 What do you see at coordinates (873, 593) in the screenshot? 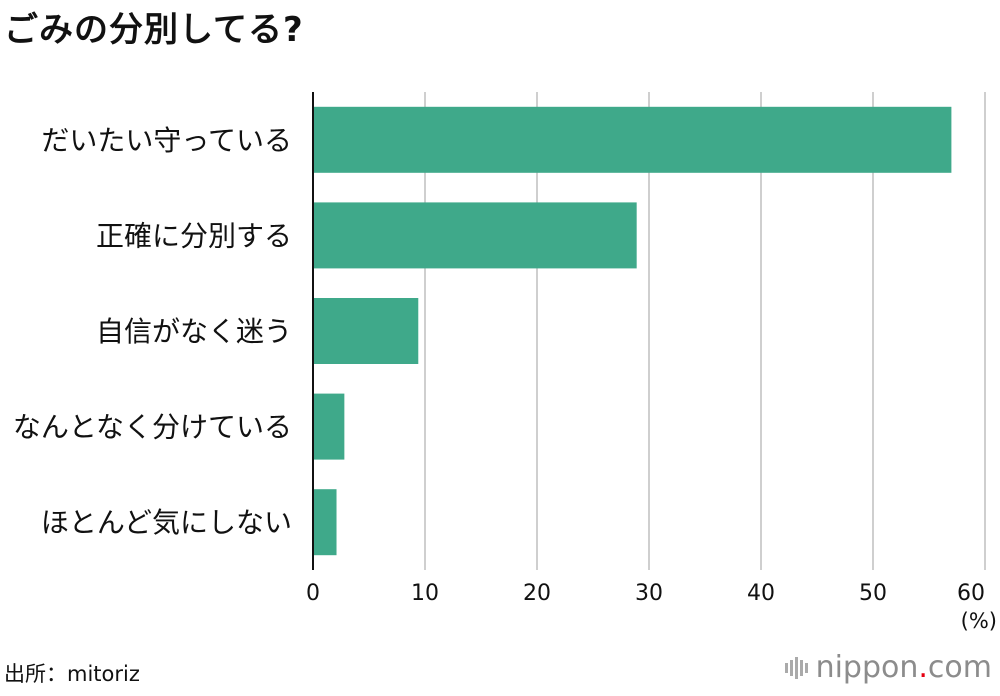
I see `x-tick-label: 50` at bounding box center [873, 593].